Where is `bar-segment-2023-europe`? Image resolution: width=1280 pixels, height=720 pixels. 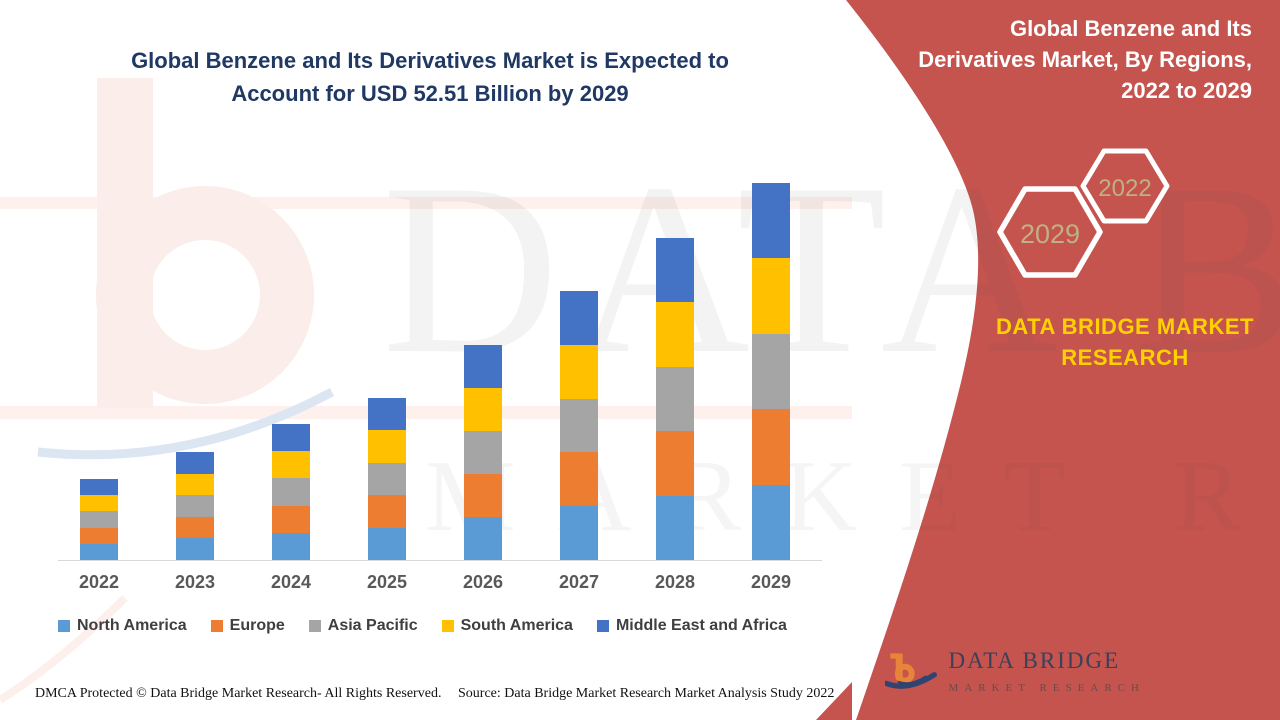 bar-segment-2023-europe is located at coordinates (195, 527).